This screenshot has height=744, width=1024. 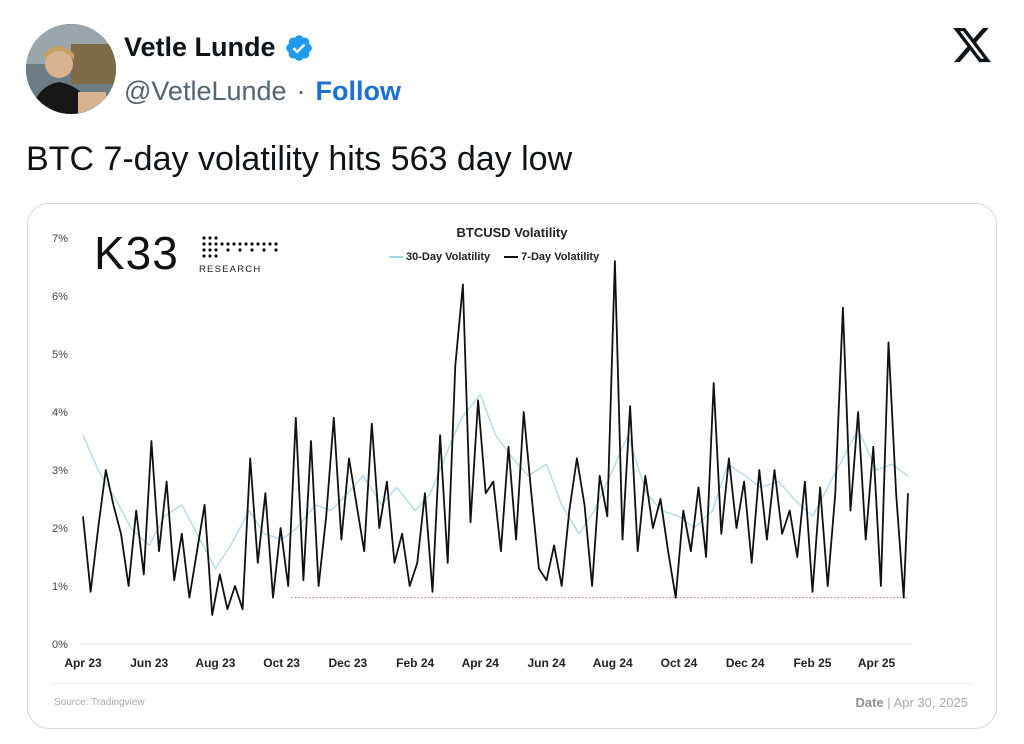 I want to click on y-tick-label: 1%, so click(x=60, y=587).